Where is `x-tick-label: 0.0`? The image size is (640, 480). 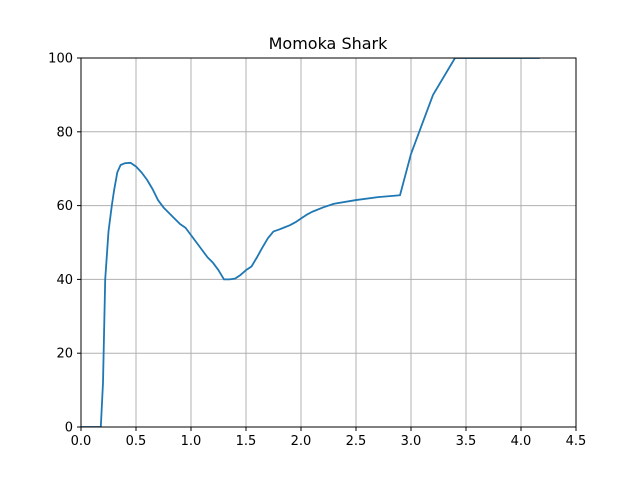
x-tick-label: 0.0 is located at coordinates (81, 441).